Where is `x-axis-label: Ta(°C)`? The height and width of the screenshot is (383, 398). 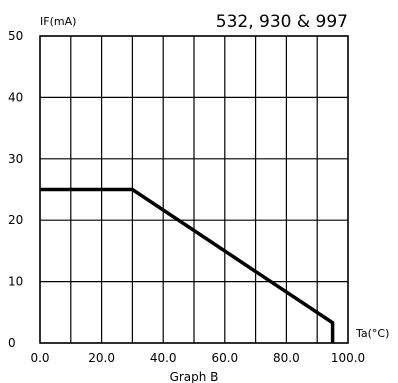
x-axis-label: Ta(°C) is located at coordinates (372, 333).